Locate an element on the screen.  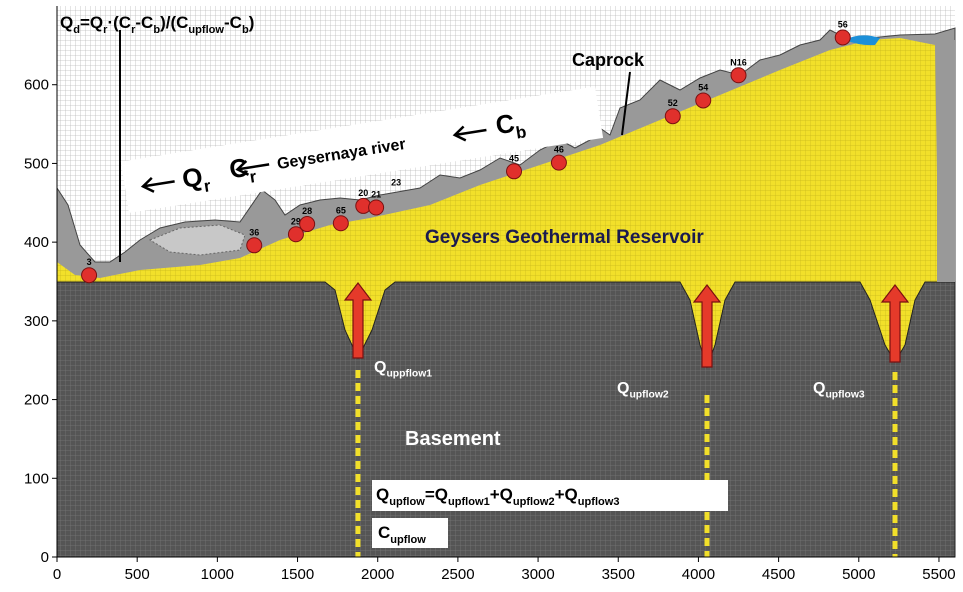
qr-label: Qr is located at coordinates (196, 179).